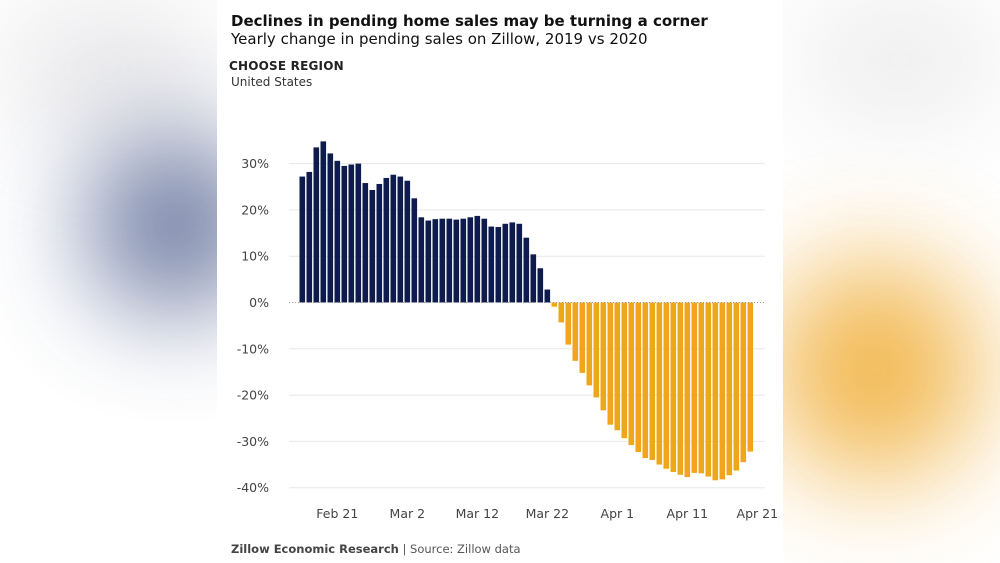 The width and height of the screenshot is (1000, 563). Describe the element at coordinates (253, 325) in the screenshot. I see `y-axis-ticks: 30% 20% 10% 0% -10% -20% -30% -40%` at that location.